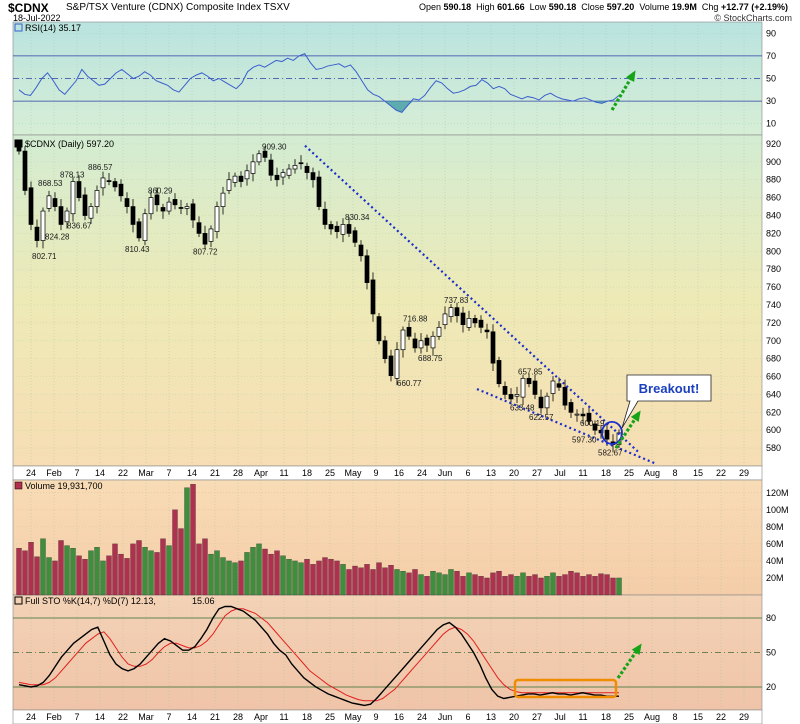  What do you see at coordinates (457, 7) in the screenshot?
I see `open-value: 590.18` at bounding box center [457, 7].